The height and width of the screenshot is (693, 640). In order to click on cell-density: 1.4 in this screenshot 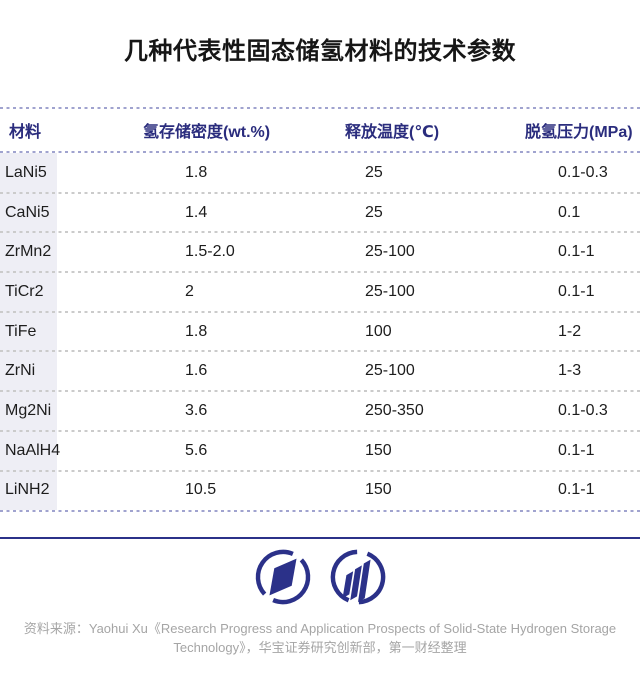, I will do `click(196, 212)`.